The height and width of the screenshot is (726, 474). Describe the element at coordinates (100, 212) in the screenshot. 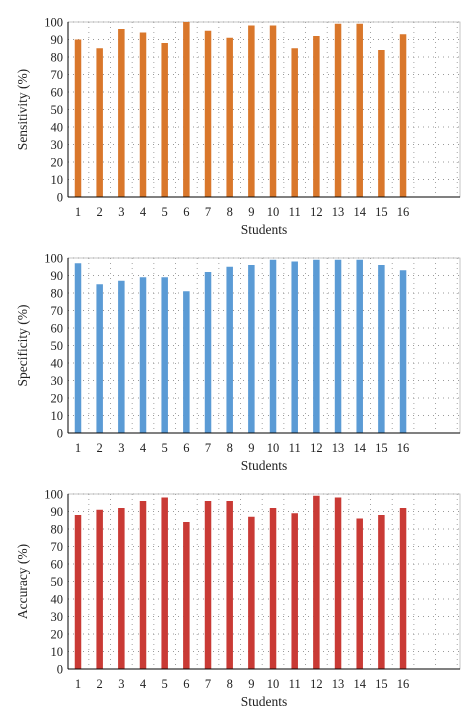

I see `sensitivity-x-tick-label: 2` at that location.